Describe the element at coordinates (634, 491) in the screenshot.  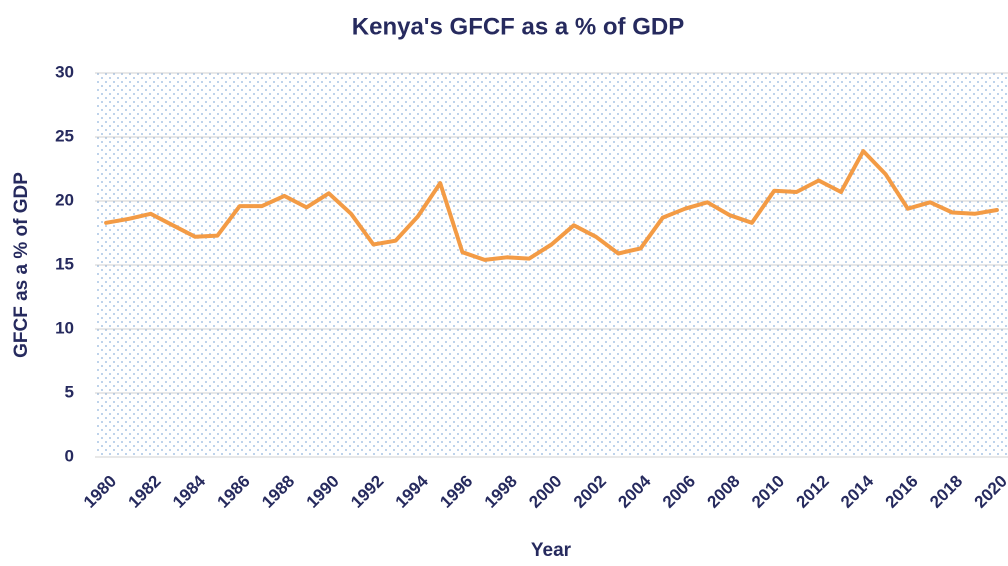
I see `x-tick-label: 2004` at that location.